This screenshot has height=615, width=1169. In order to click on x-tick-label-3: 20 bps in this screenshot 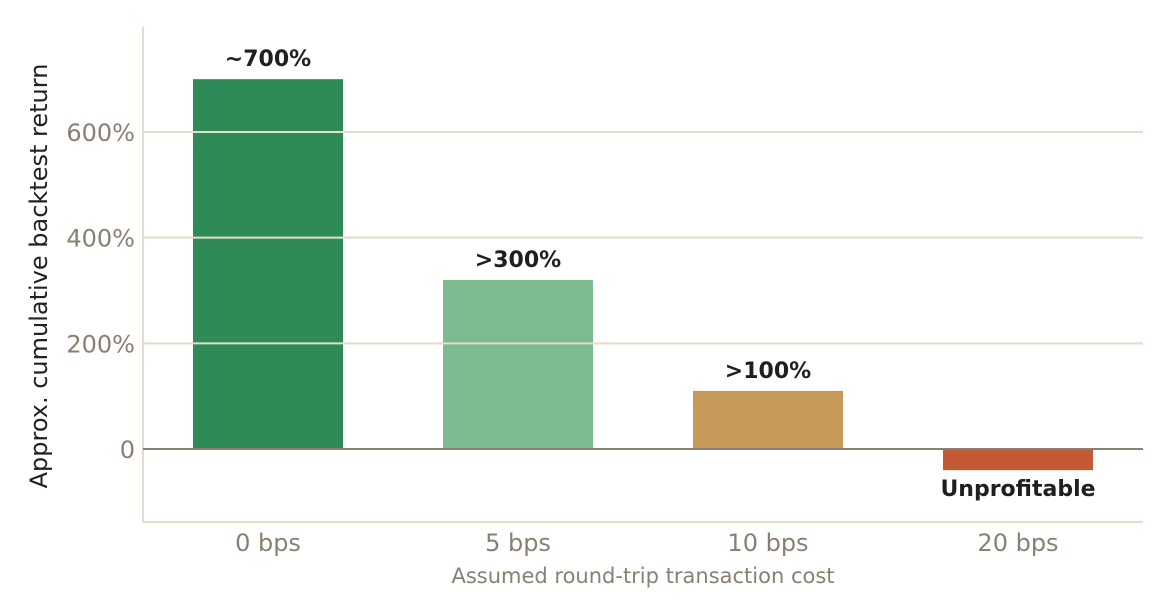, I will do `click(1017, 543)`.